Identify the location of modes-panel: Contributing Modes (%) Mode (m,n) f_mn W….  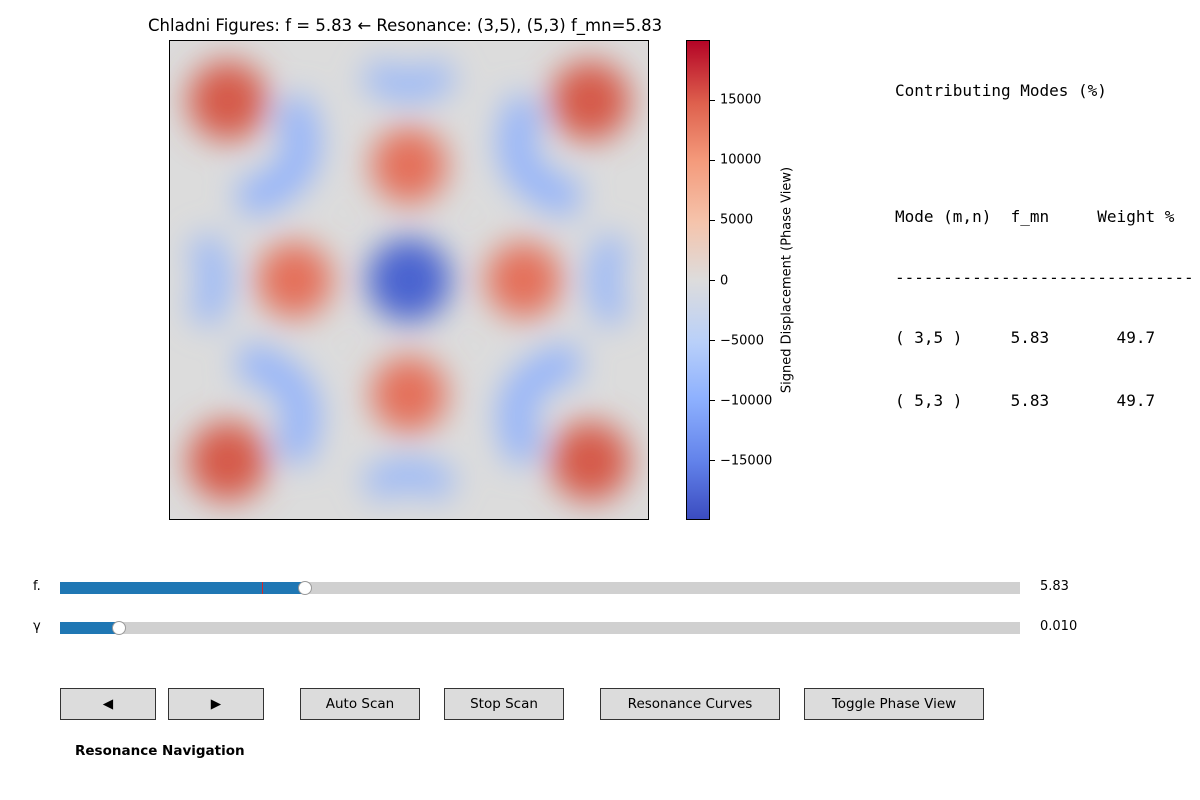
(1047, 235).